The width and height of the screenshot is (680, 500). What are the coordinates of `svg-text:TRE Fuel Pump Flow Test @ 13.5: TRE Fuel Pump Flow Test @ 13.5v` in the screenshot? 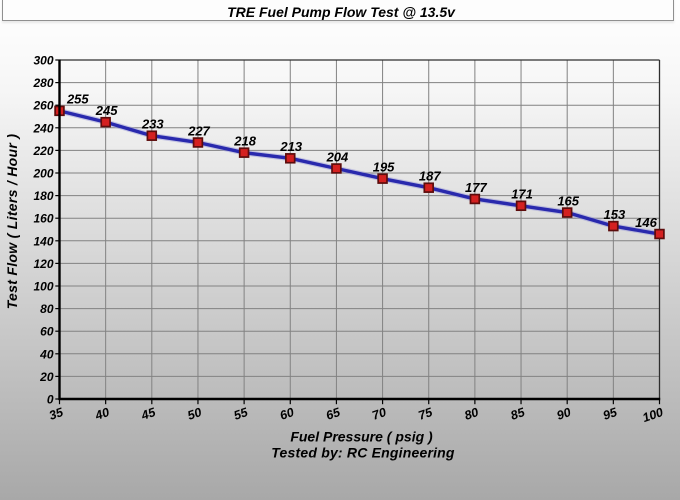 It's located at (341, 12).